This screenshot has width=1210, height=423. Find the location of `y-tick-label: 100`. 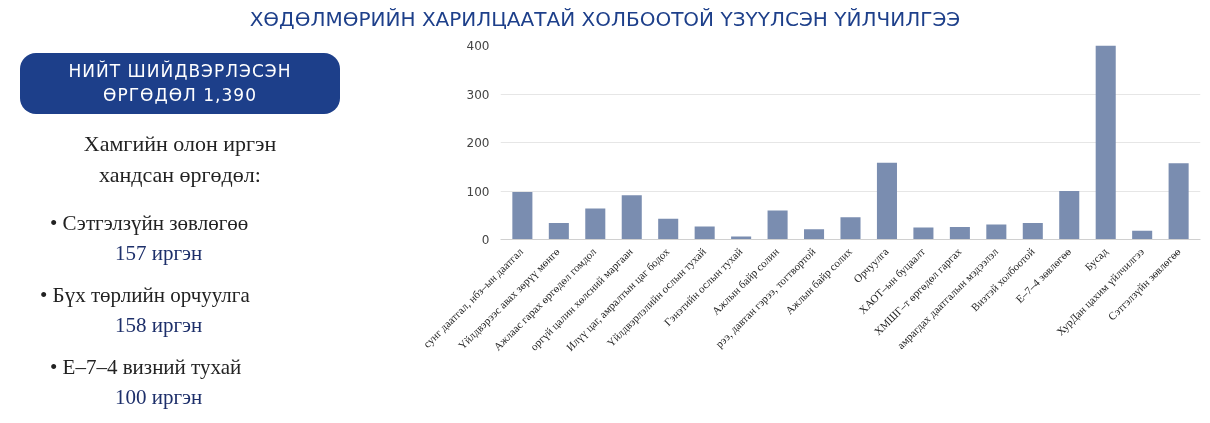

y-tick-label: 100 is located at coordinates (478, 191).